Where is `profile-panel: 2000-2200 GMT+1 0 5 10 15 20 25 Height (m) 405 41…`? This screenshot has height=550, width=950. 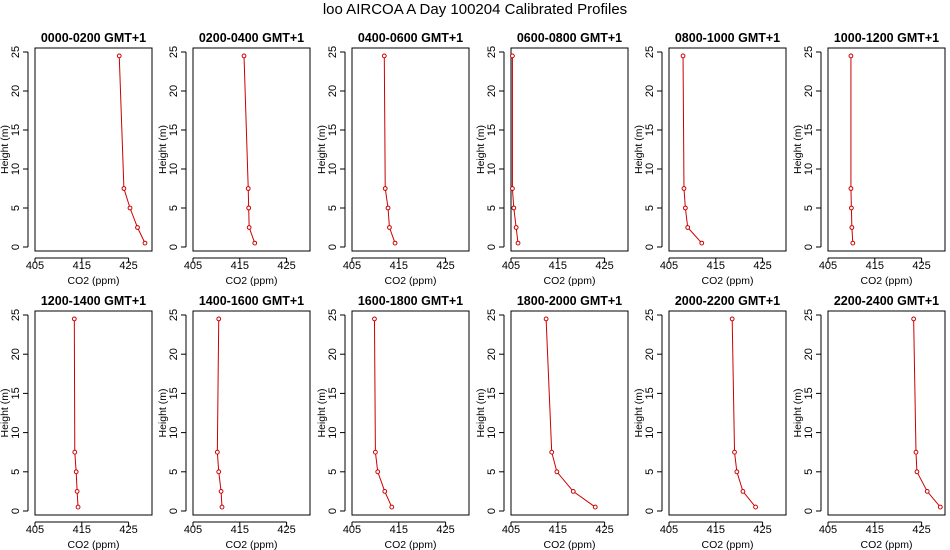
profile-panel: 2000-2200 GMT+1 0 5 10 15 20 25 Height (m) 405 41… is located at coordinates (710, 422).